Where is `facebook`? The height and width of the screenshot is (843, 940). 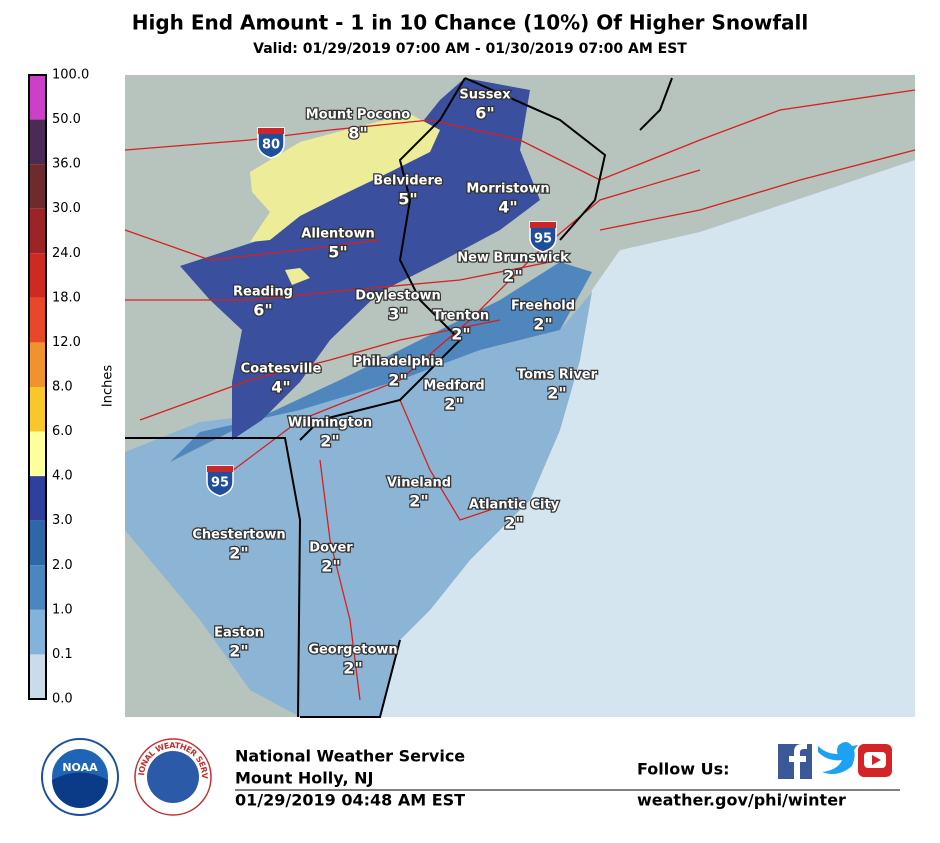
facebook is located at coordinates (795, 761).